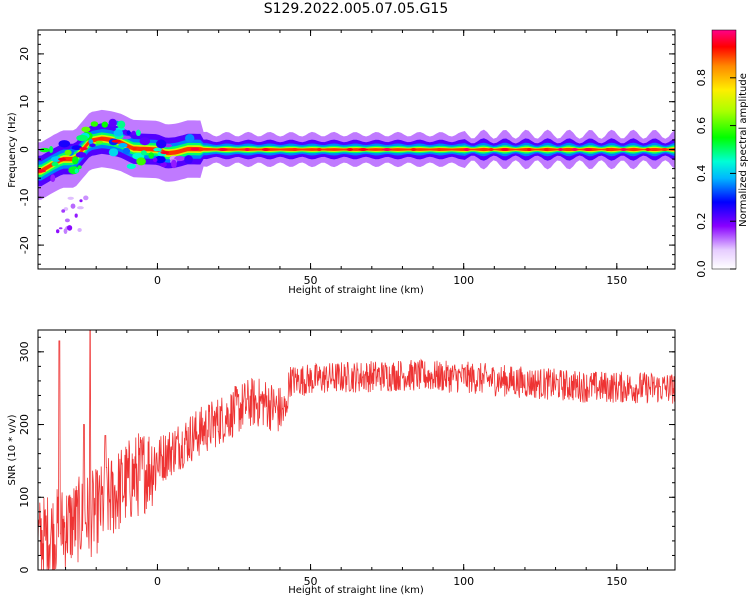 The width and height of the screenshot is (750, 600). What do you see at coordinates (616, 581) in the screenshot?
I see `x-tick-label: 150` at bounding box center [616, 581].